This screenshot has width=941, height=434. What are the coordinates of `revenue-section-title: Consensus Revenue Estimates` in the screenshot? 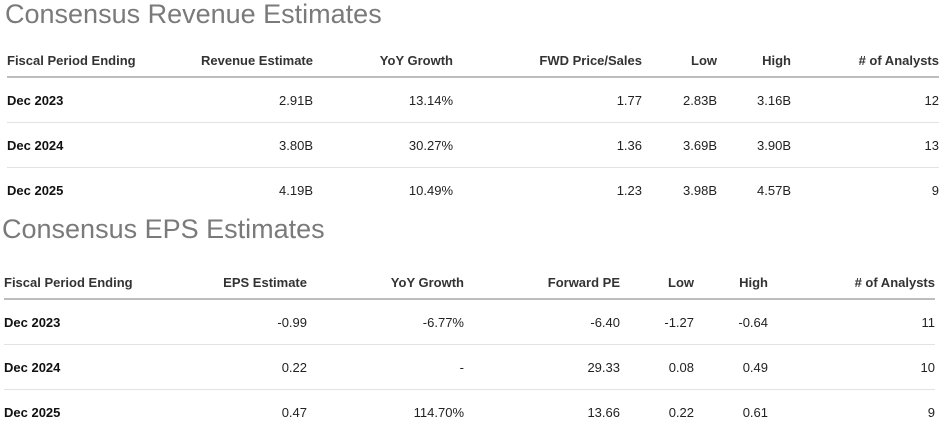 It's located at (193, 14).